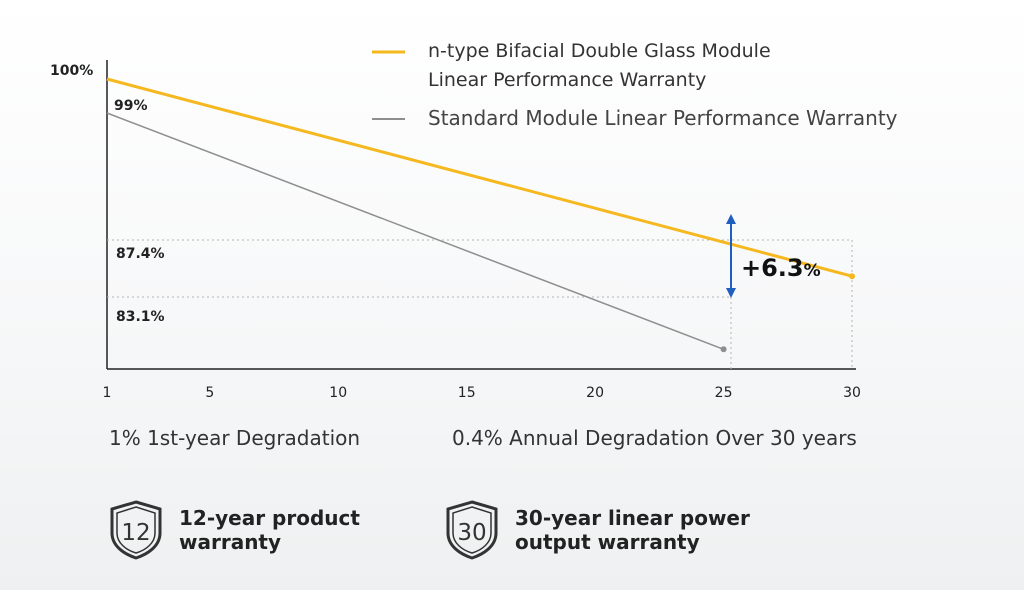 This screenshot has width=1024, height=590. I want to click on x-tick-labels: 1 5 10 15 20 25 30, so click(482, 393).